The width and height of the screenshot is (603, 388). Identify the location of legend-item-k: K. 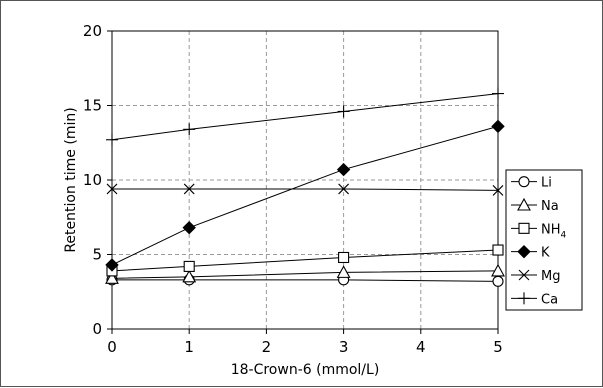
(530, 252).